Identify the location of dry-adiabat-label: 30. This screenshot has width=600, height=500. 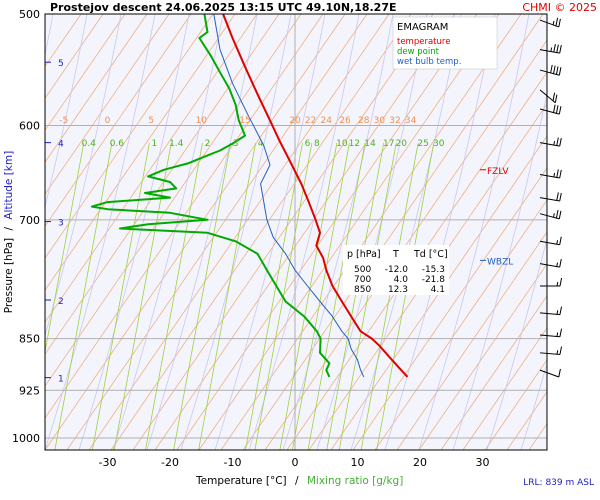
(380, 121).